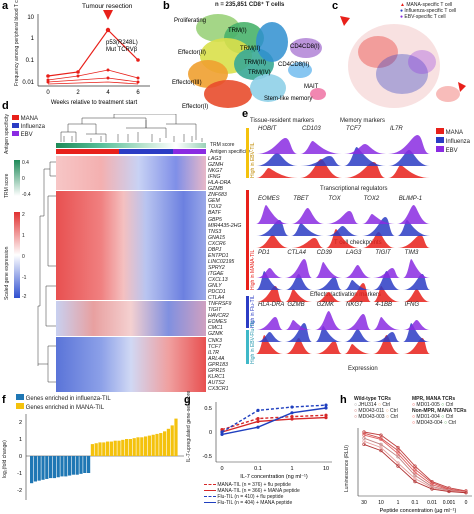 The image size is (474, 514). Describe the element at coordinates (466, 503) in the screenshot. I see `xtick: 0` at that location.